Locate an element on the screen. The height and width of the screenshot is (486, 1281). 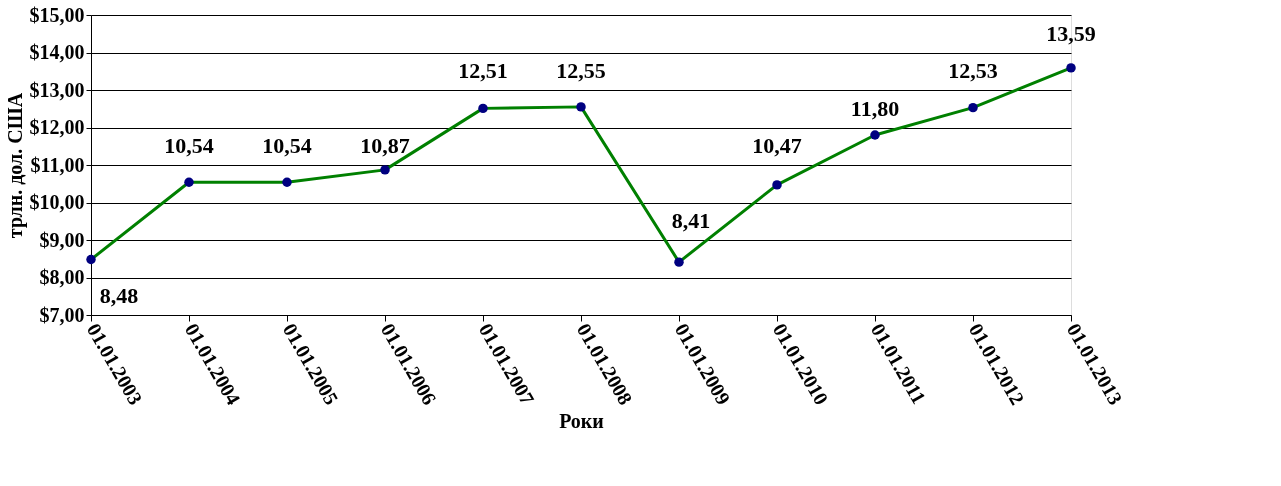
data-label: 12,53 is located at coordinates (973, 71).